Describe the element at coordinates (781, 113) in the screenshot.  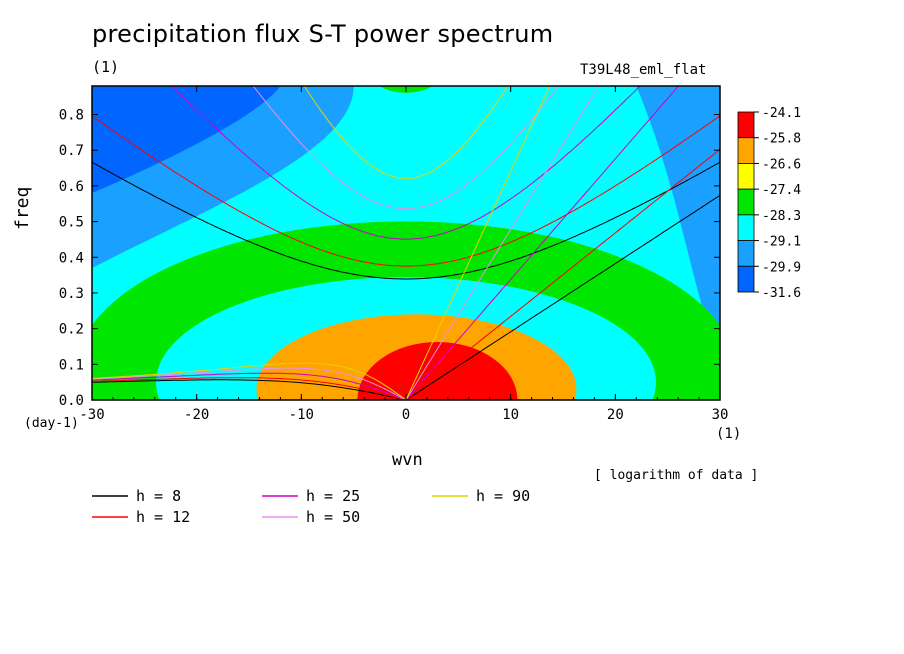
I see `colorbar-label: -24.1` at that location.